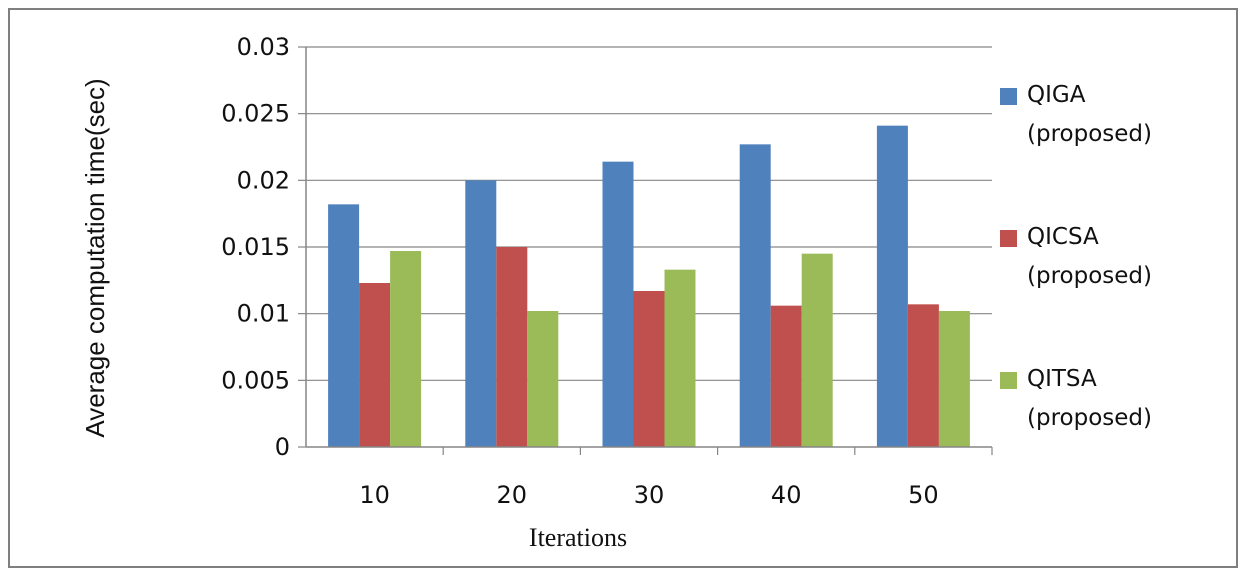 Image resolution: width=1249 pixels, height=571 pixels. Describe the element at coordinates (263, 314) in the screenshot. I see `y-tick-label: 0.01` at that location.